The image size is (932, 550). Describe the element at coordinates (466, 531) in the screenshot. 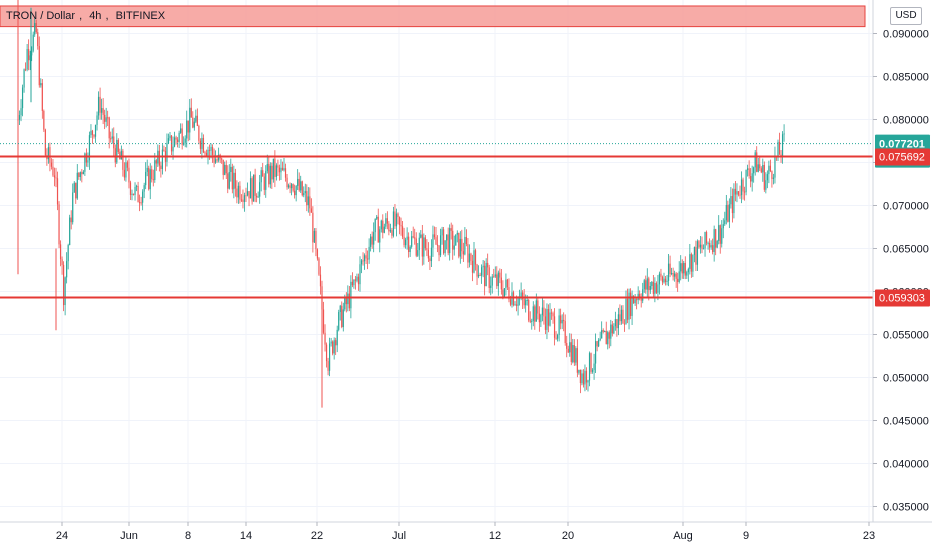

I see `time-axis: 24 Jun 8 14 22 Jul 12 20 Aug 9 23` at that location.